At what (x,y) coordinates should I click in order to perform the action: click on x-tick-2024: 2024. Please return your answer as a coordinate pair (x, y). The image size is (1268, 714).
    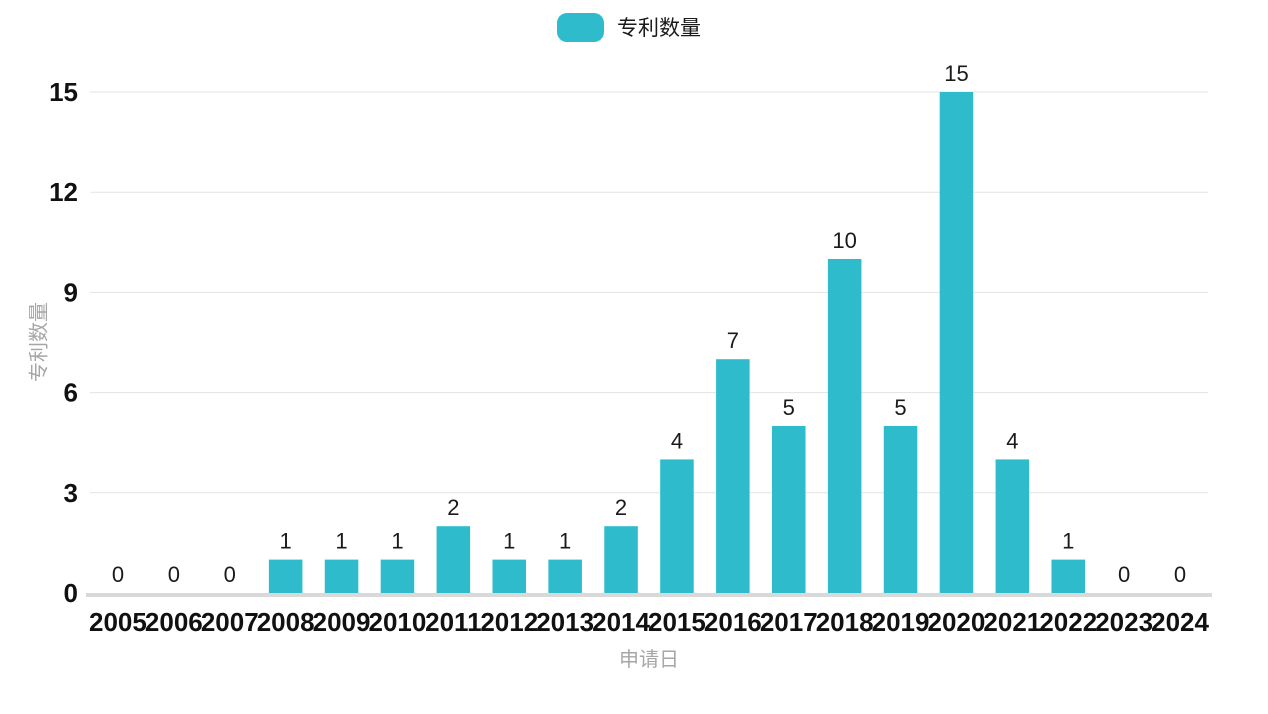
    Looking at the image, I should click on (1180, 622).